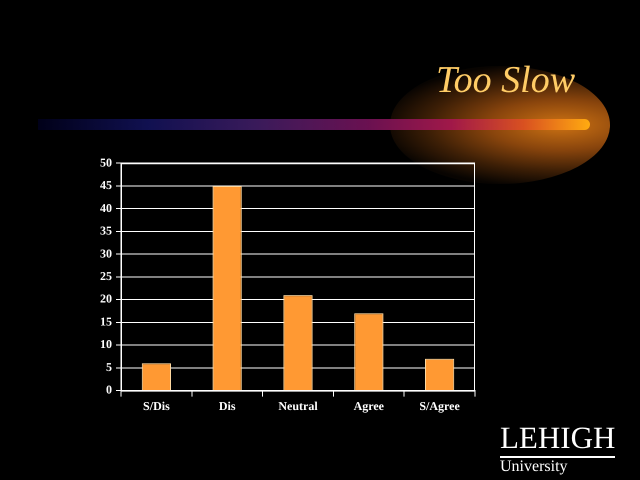 This screenshot has height=480, width=640. Describe the element at coordinates (109, 389) in the screenshot. I see `y-tick-label: 0` at that location.